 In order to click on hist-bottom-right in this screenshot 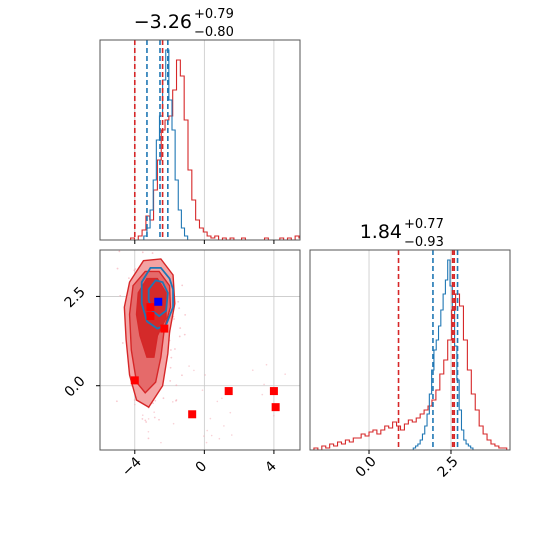, I will do `click(410, 350)`.